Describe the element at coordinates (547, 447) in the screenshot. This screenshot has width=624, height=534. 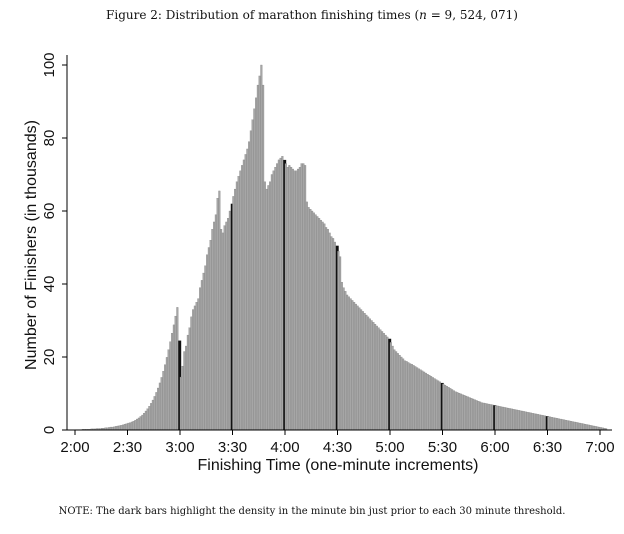
I see `x-tick-label: 6:30` at that location.